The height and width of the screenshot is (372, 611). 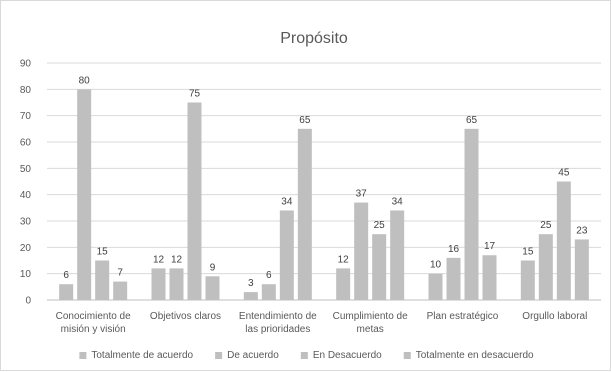 What do you see at coordinates (26, 222) in the screenshot?
I see `y-tick-label: 30` at bounding box center [26, 222].